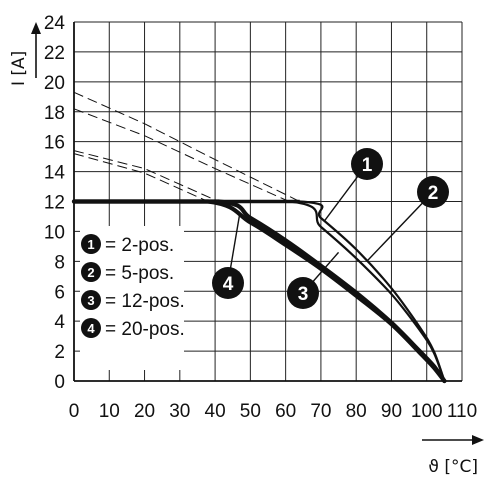 The image size is (500, 500). What do you see at coordinates (109, 411) in the screenshot?
I see `x-tick-label: 10` at bounding box center [109, 411].